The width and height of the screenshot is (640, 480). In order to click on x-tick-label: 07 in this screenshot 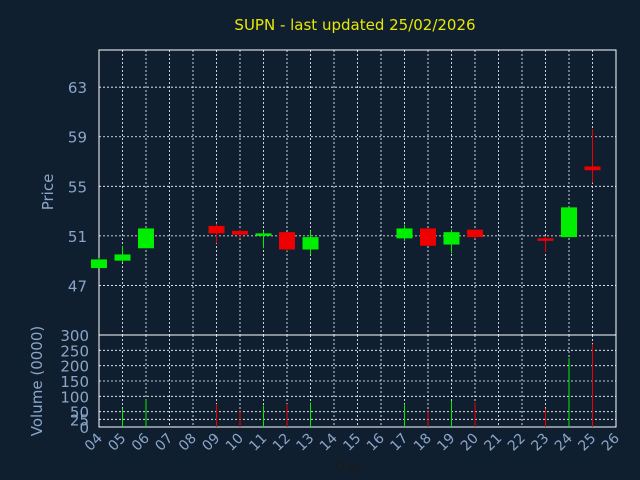, I will do `click(164, 443)`.